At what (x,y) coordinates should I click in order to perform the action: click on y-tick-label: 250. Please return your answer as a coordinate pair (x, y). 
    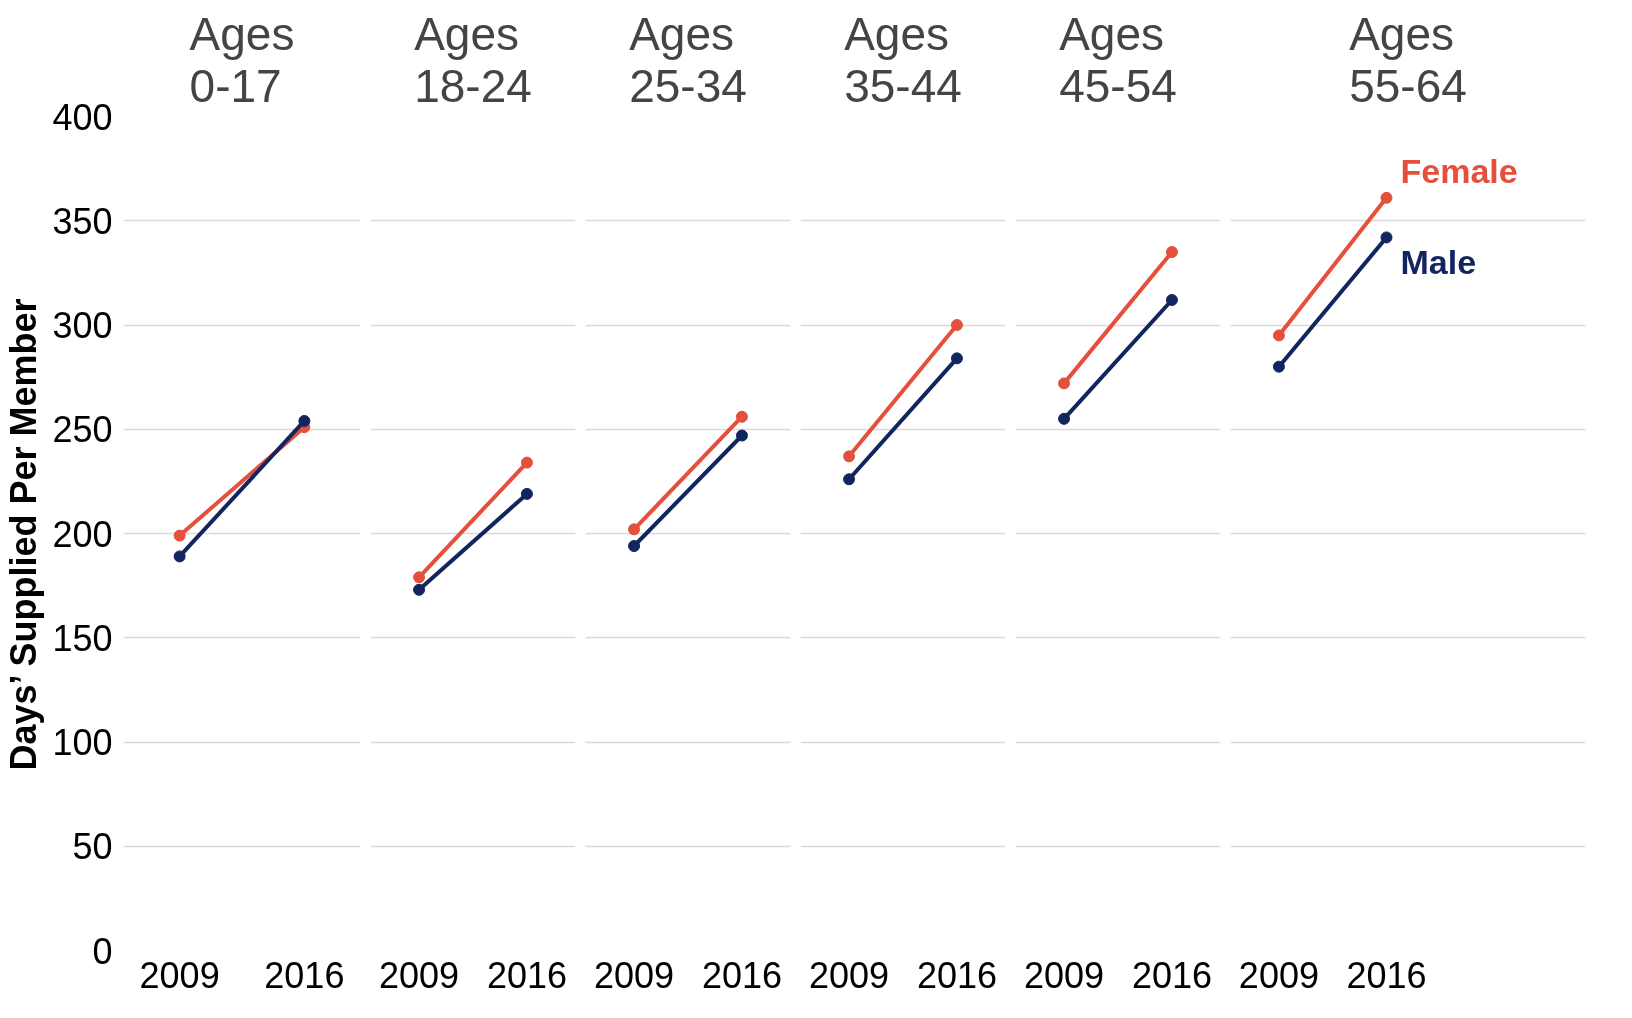
    Looking at the image, I should click on (82, 430).